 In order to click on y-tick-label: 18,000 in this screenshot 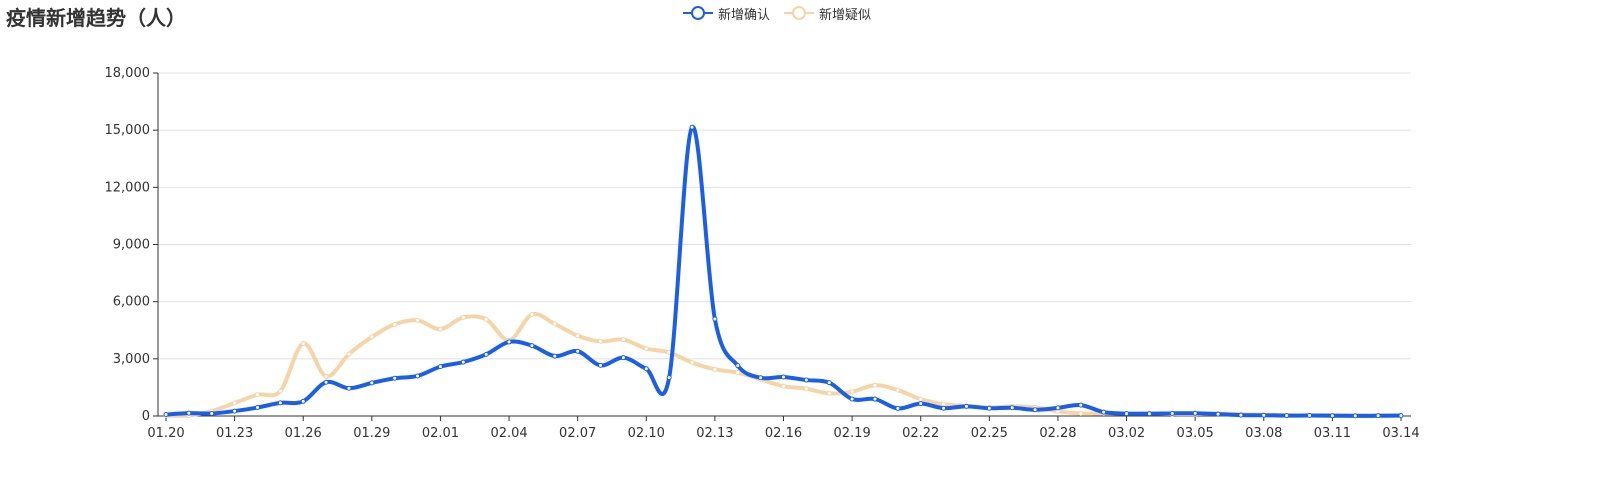, I will do `click(128, 73)`.